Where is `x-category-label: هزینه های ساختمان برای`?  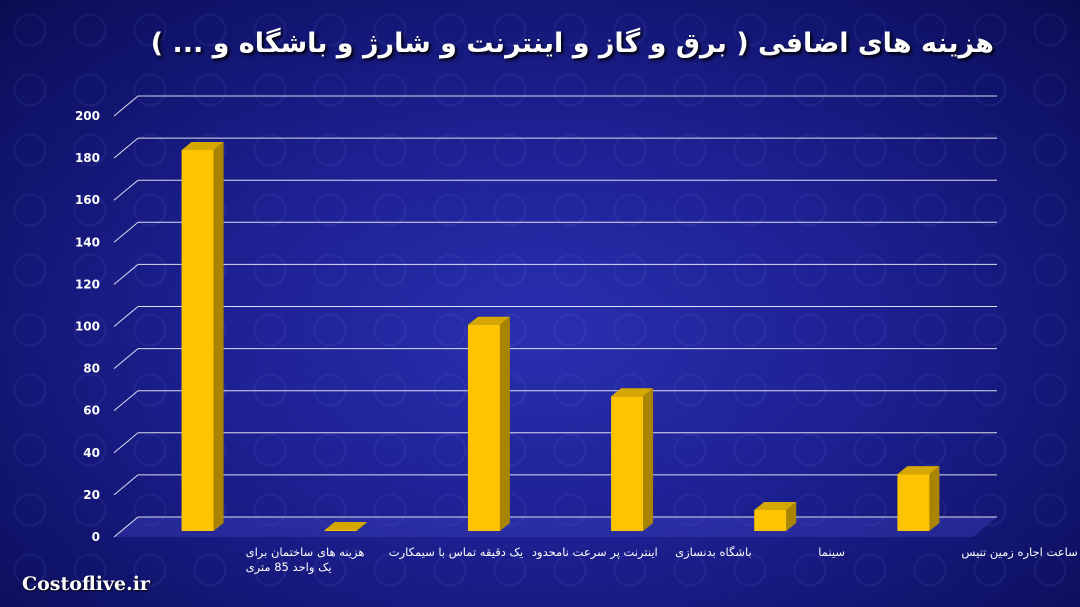 x-category-label: هزینه های ساختمان برای is located at coordinates (305, 552).